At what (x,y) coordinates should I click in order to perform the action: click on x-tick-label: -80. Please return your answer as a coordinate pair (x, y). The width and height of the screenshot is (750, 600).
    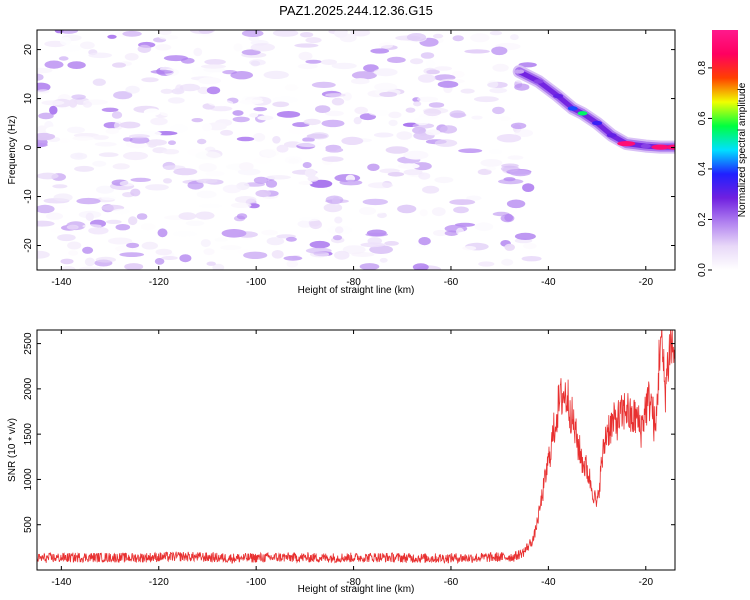
    Looking at the image, I should click on (353, 582).